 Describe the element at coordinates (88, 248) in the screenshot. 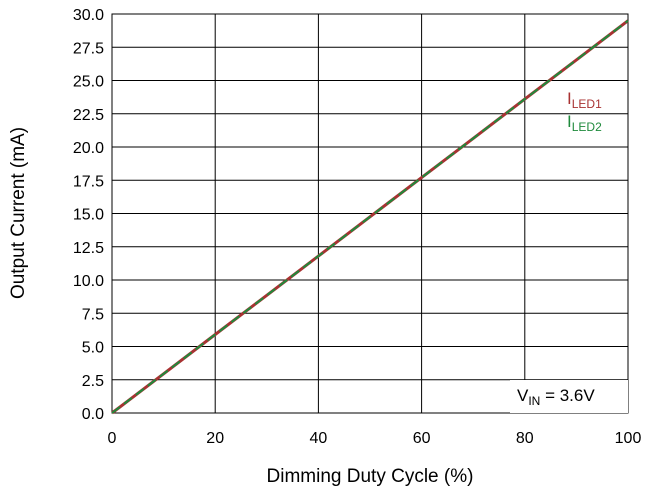

I see `y-tick-label: 12.5` at that location.